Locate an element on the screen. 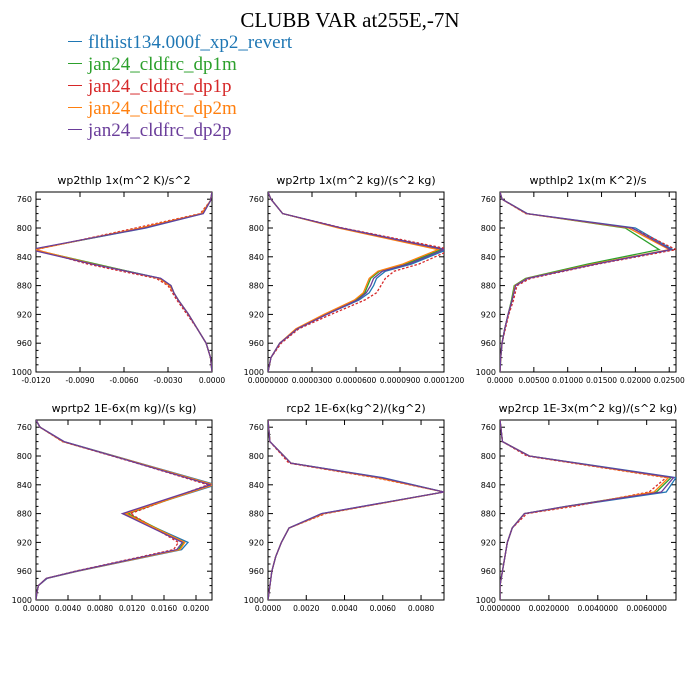  legend-item: jan24_cldfrc_dp2p is located at coordinates (180, 131).